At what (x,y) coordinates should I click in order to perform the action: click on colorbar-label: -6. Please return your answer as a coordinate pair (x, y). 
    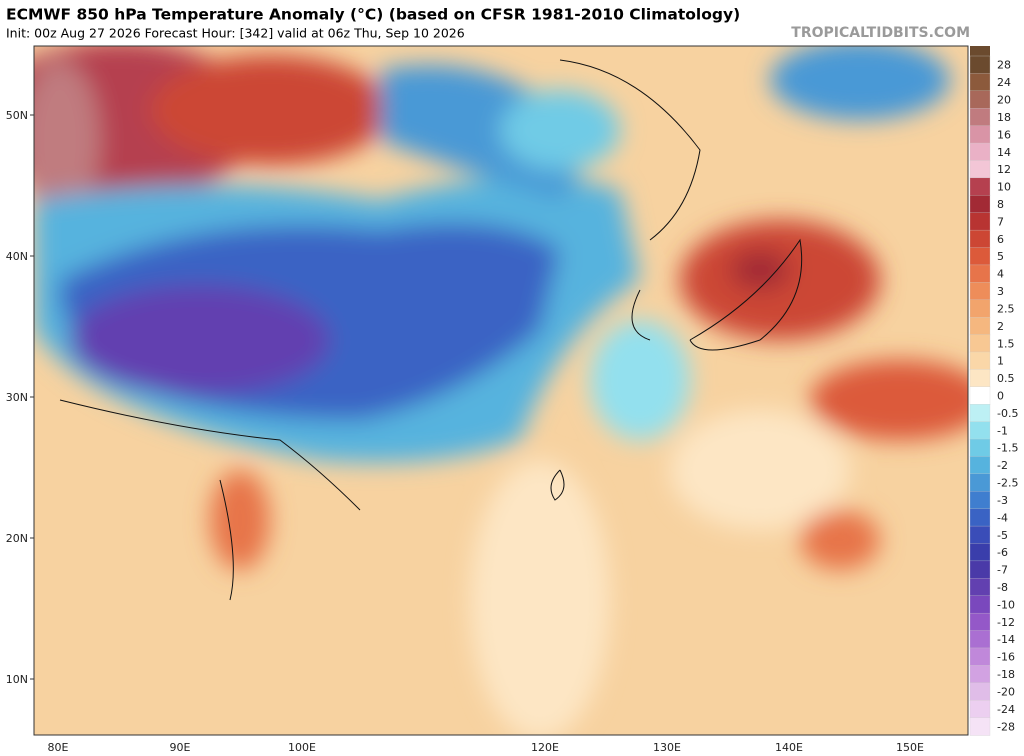
    Looking at the image, I should click on (1002, 552).